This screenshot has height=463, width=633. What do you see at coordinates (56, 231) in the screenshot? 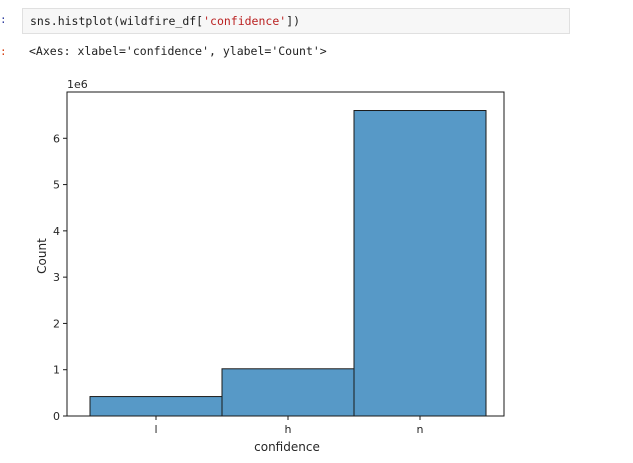
I see `y-tick-label: 4` at bounding box center [56, 231].